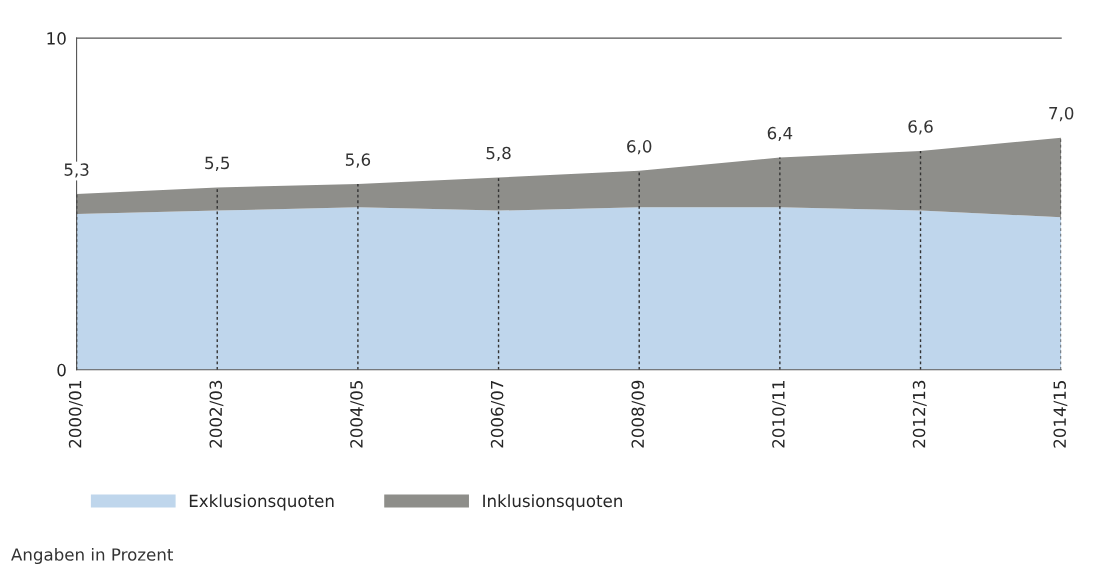  I want to click on total-label: 5,8, so click(498, 153).